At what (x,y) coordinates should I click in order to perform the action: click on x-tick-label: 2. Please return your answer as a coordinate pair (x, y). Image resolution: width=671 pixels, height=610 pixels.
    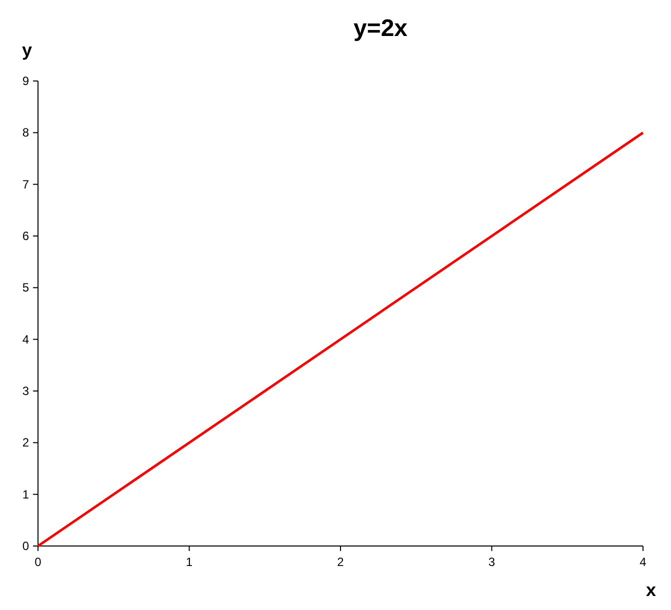
    Looking at the image, I should click on (340, 562).